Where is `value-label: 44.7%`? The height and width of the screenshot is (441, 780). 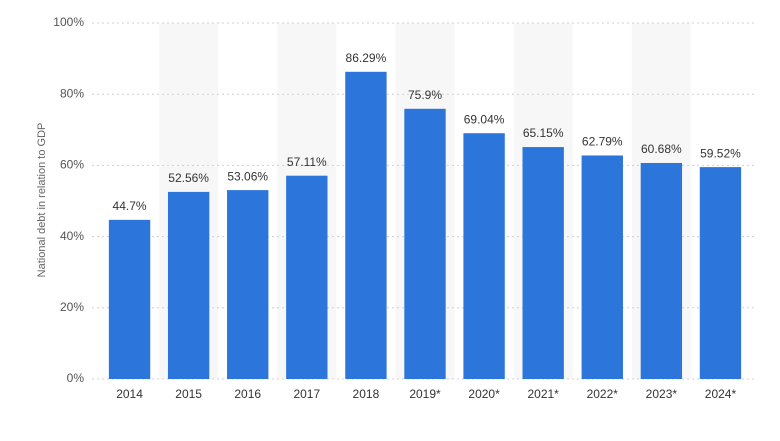
value-label: 44.7% is located at coordinates (130, 206).